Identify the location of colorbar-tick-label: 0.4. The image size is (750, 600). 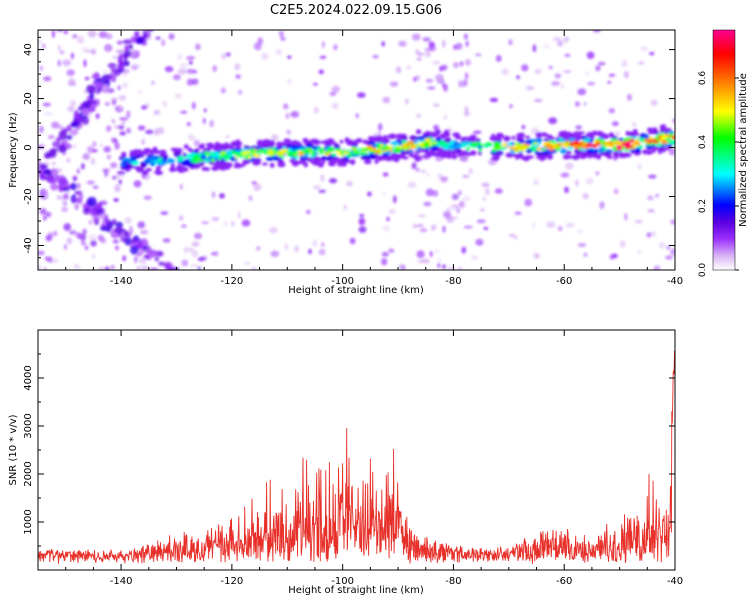
(703, 142).